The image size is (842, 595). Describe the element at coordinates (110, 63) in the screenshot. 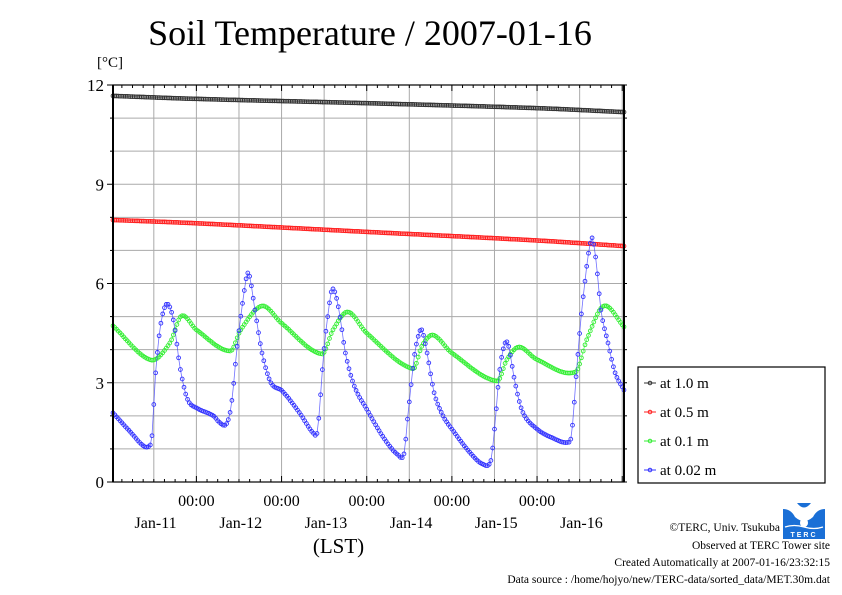

I see `y-axis-unit-label: [°C]` at that location.